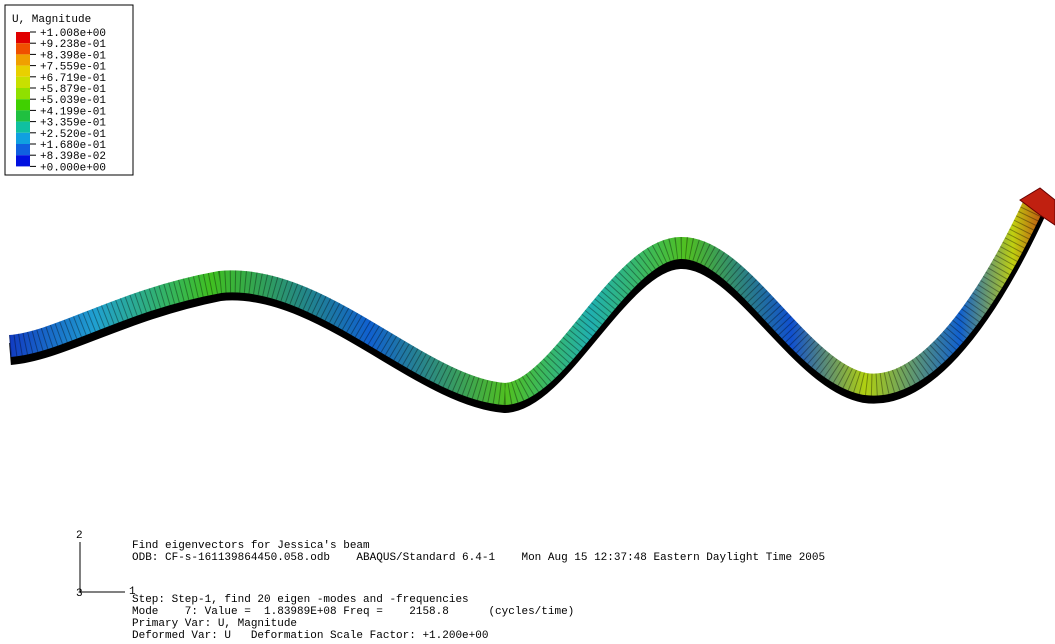 The height and width of the screenshot is (644, 1055). What do you see at coordinates (79, 594) in the screenshot?
I see `triad-label: 3` at bounding box center [79, 594].